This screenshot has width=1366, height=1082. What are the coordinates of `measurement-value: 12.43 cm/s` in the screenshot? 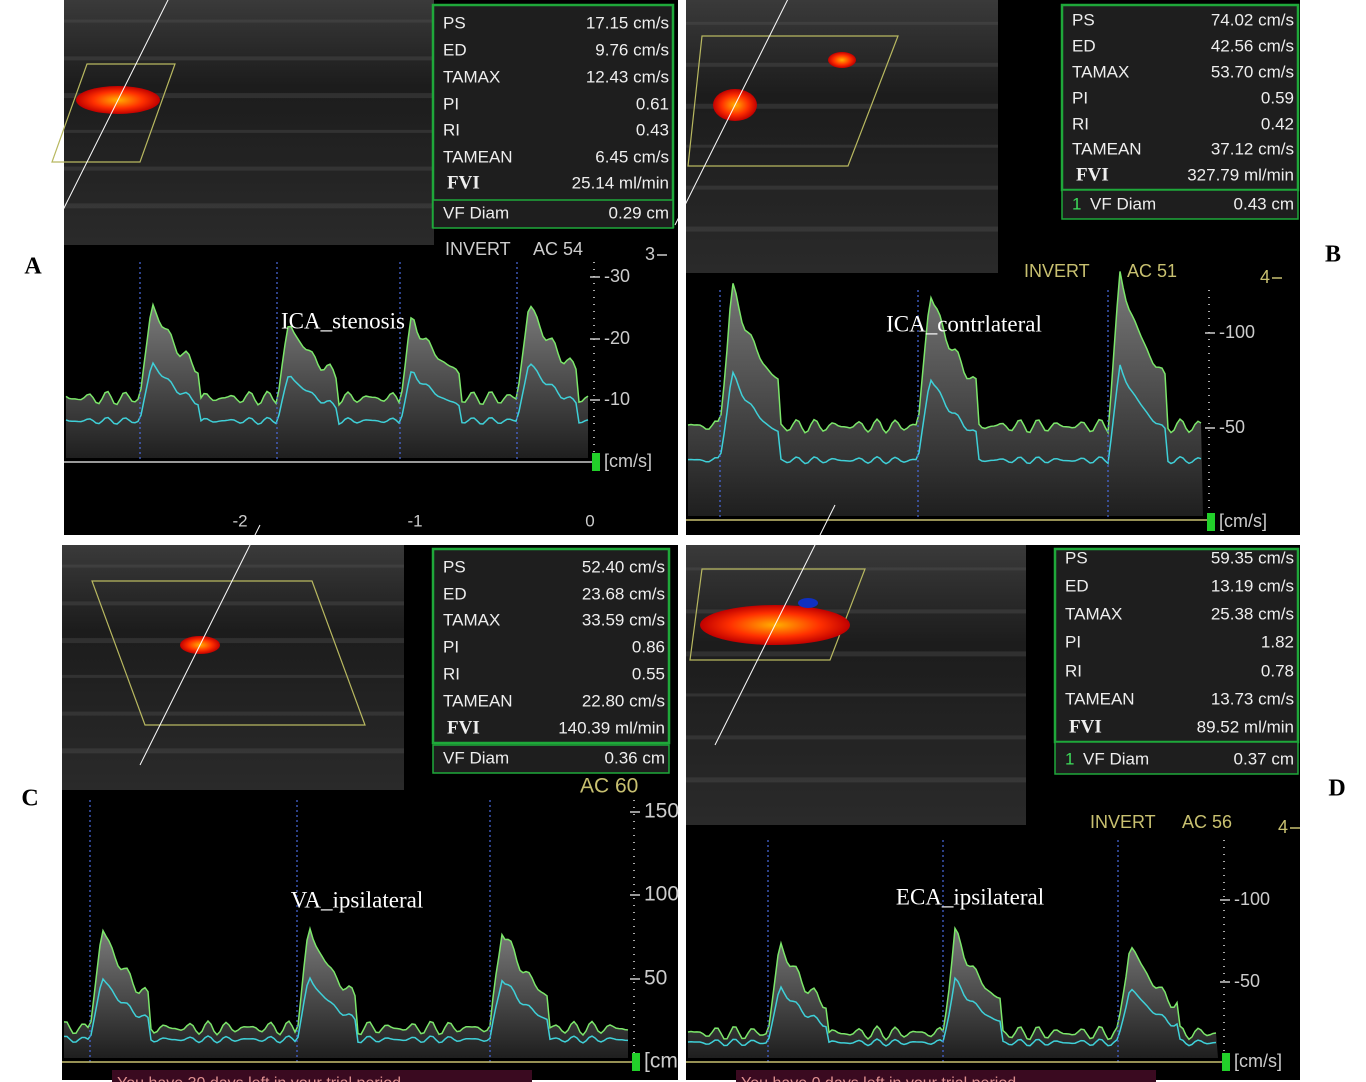 It's located at (627, 76).